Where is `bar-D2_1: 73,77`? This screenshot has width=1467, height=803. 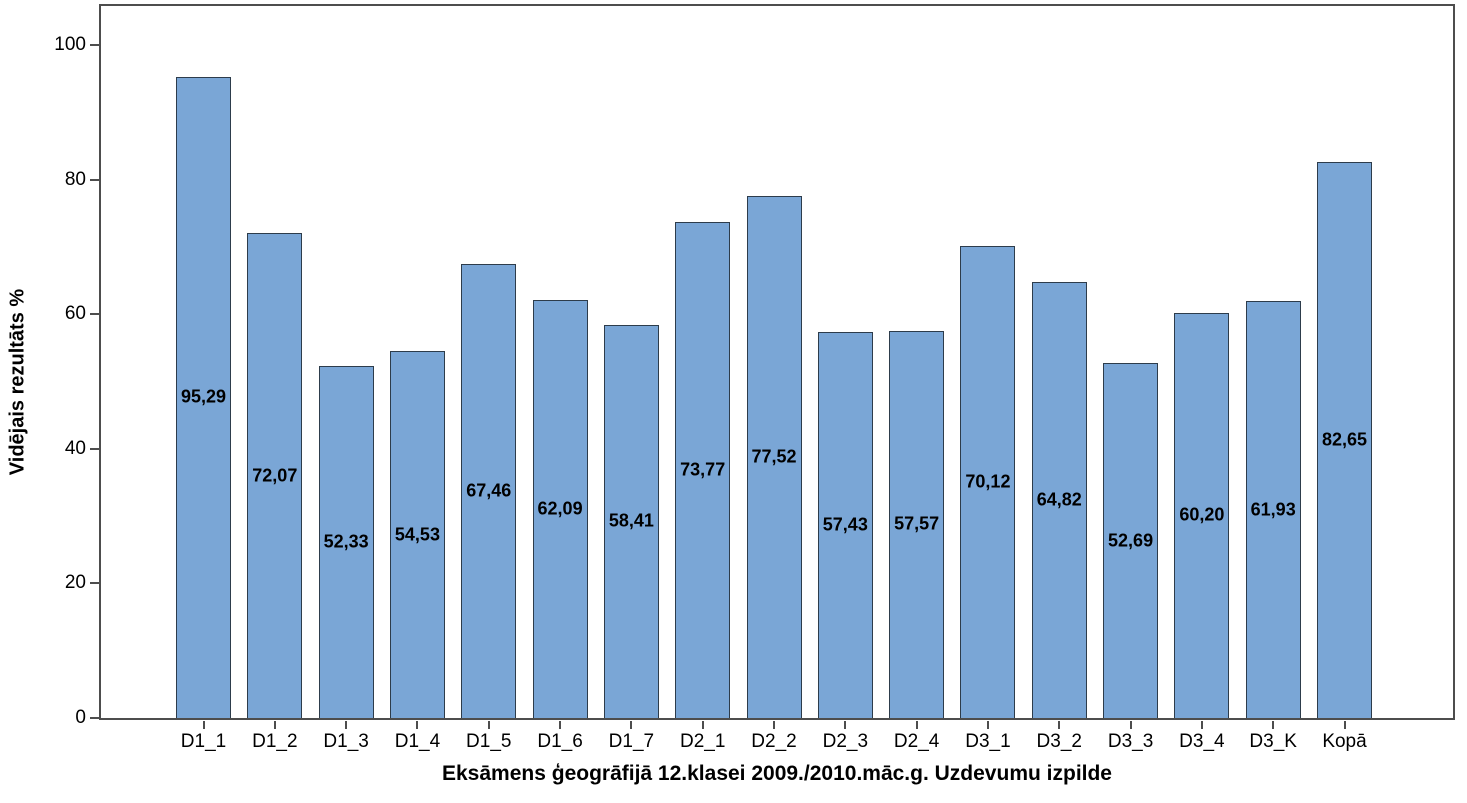 bar-D2_1: 73,77 is located at coordinates (703, 469).